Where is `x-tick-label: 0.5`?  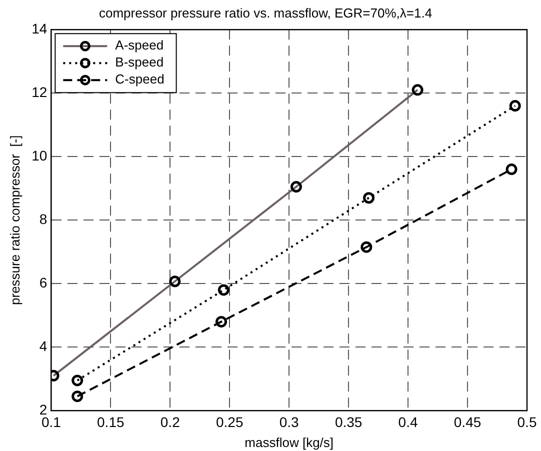
x-tick-label: 0.5 is located at coordinates (527, 422).